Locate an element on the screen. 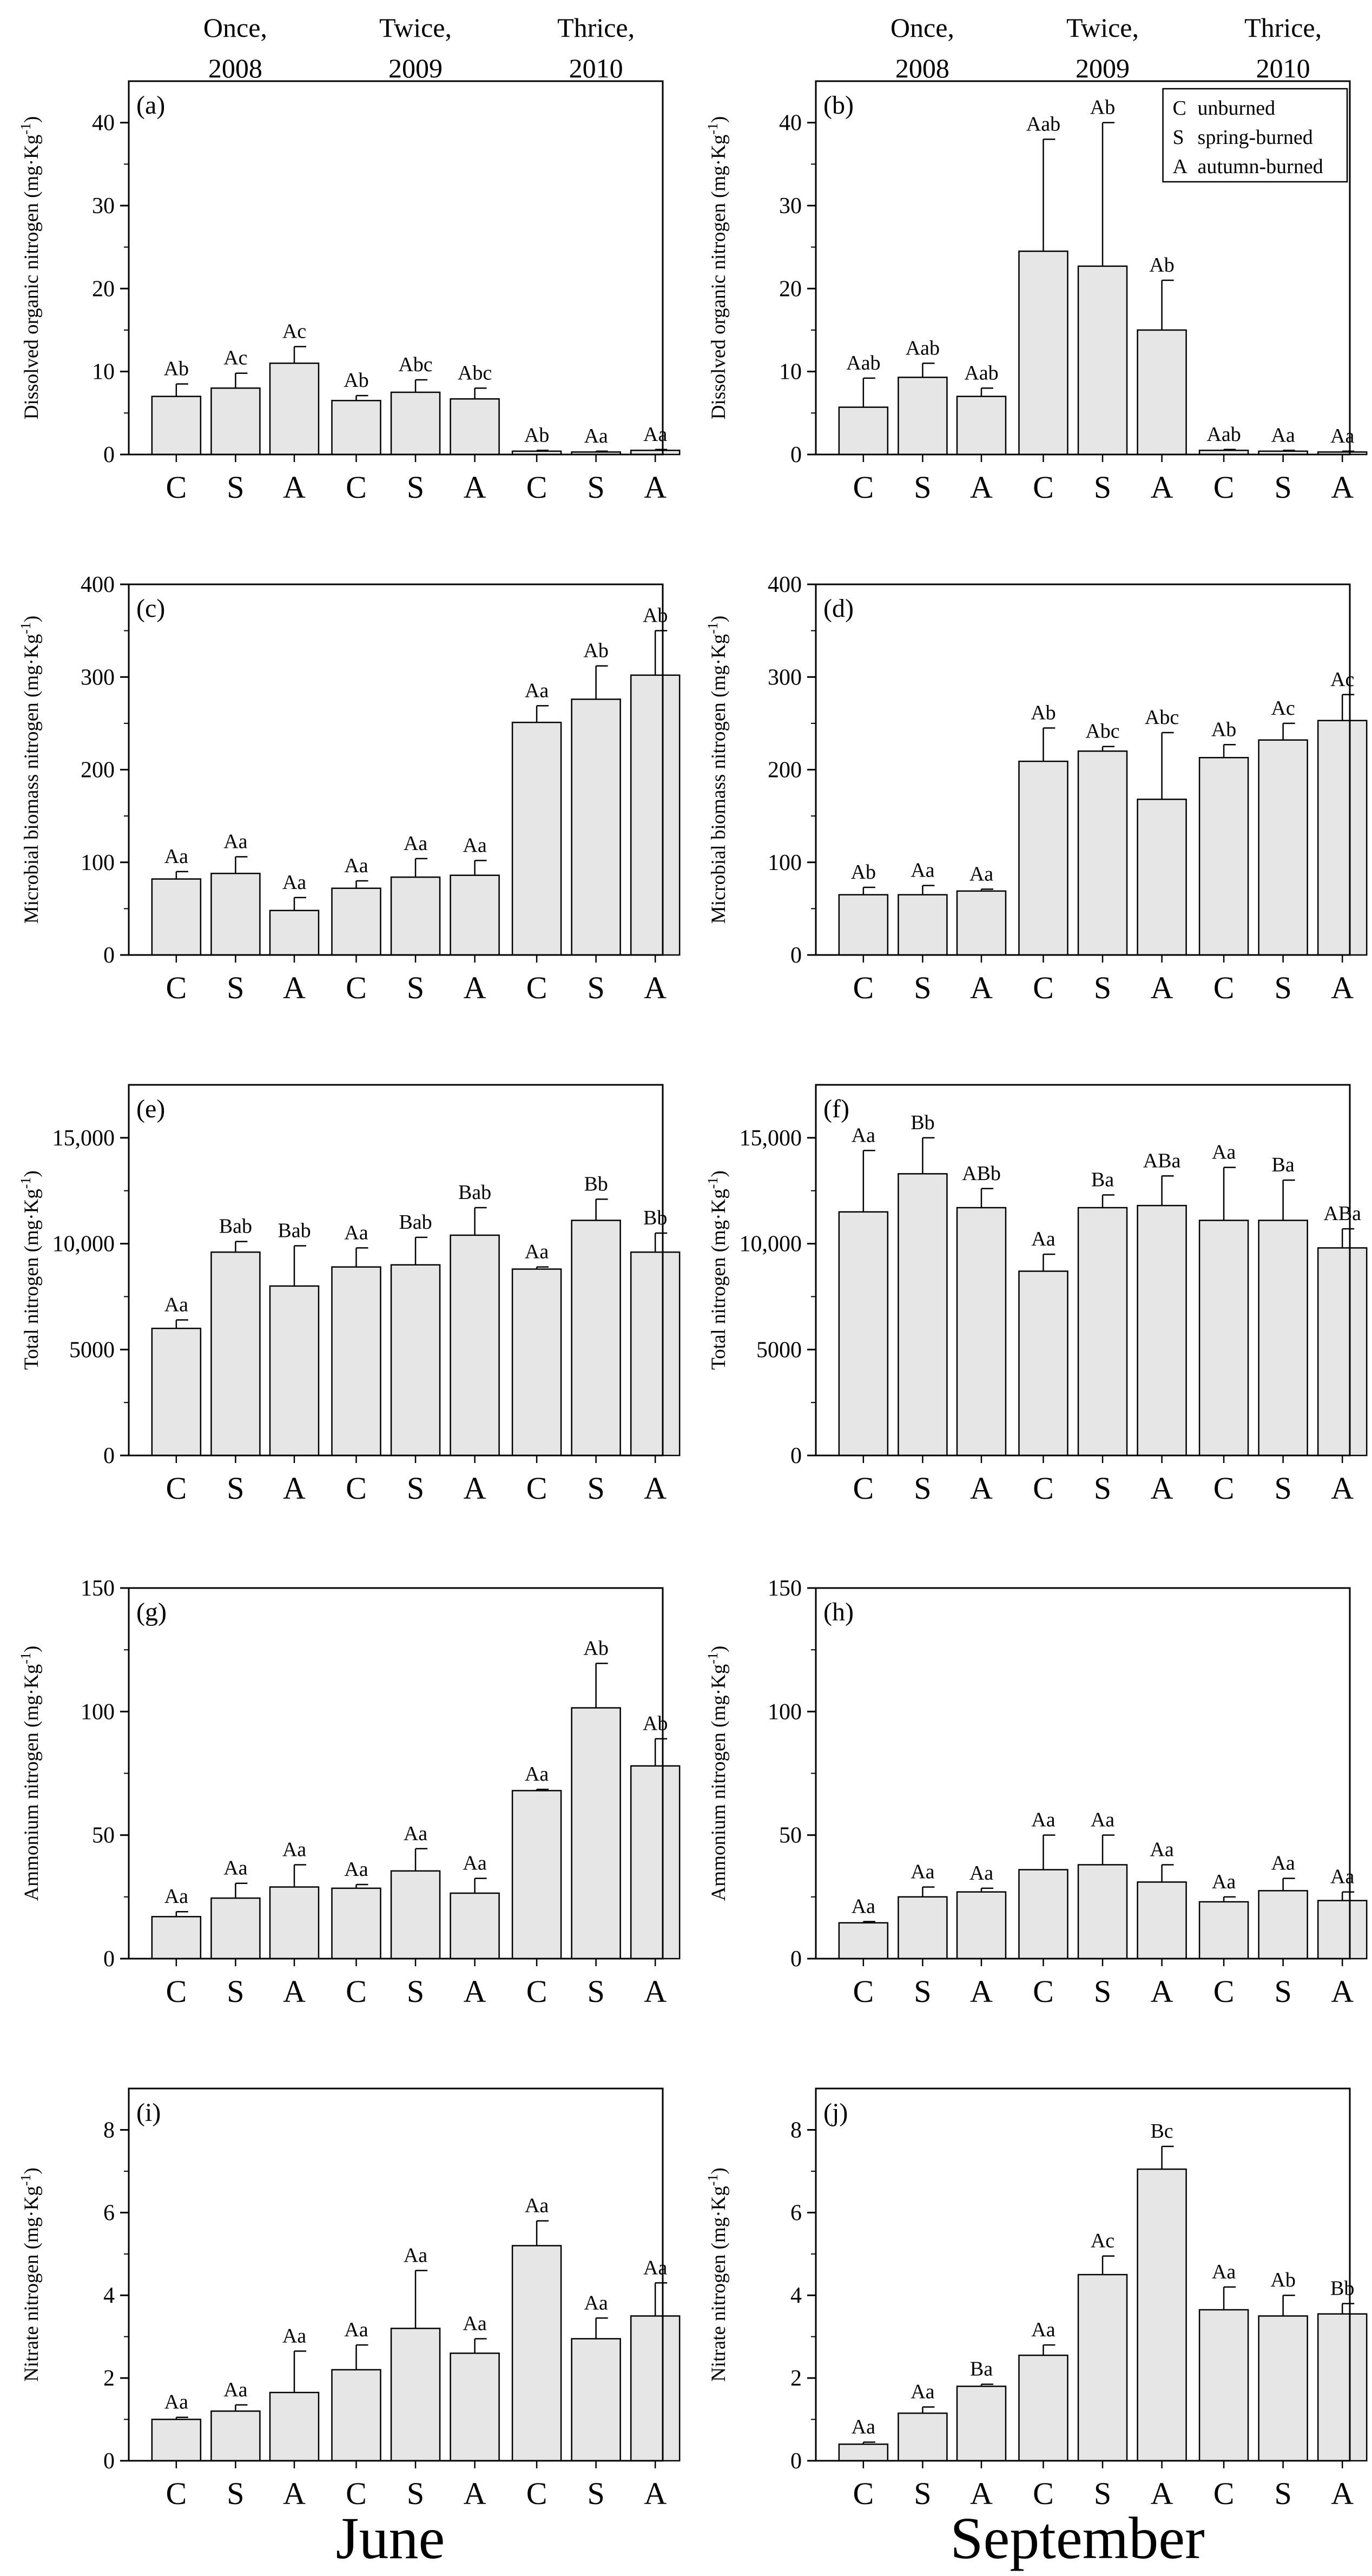 The image size is (1372, 2576). y-tick-label: 400 is located at coordinates (785, 584).